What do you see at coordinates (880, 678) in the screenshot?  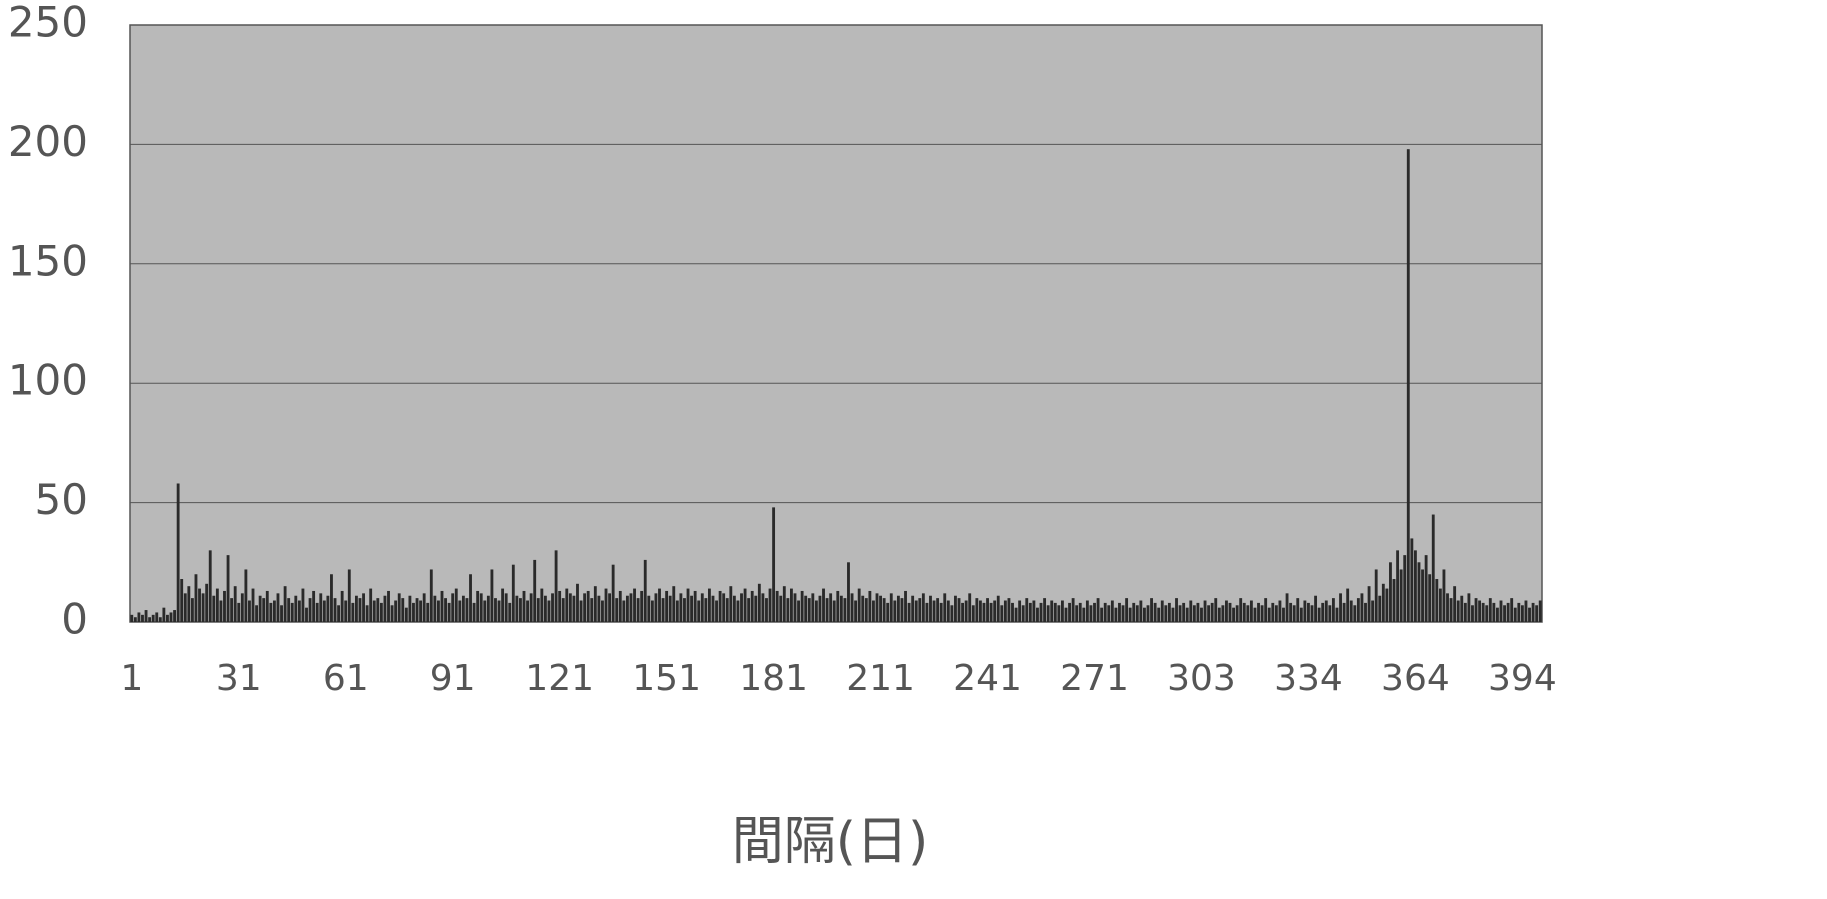 I see `x-tick-label: 211` at bounding box center [880, 678].